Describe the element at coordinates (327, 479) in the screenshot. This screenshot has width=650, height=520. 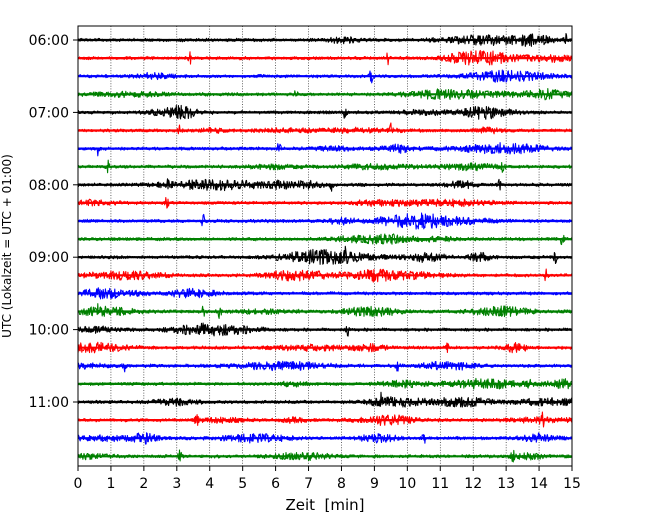
I see `x-axis-ticks: 0 1 2 3 4 5 6 7 8 9 10 11 12 13 14 15` at that location.